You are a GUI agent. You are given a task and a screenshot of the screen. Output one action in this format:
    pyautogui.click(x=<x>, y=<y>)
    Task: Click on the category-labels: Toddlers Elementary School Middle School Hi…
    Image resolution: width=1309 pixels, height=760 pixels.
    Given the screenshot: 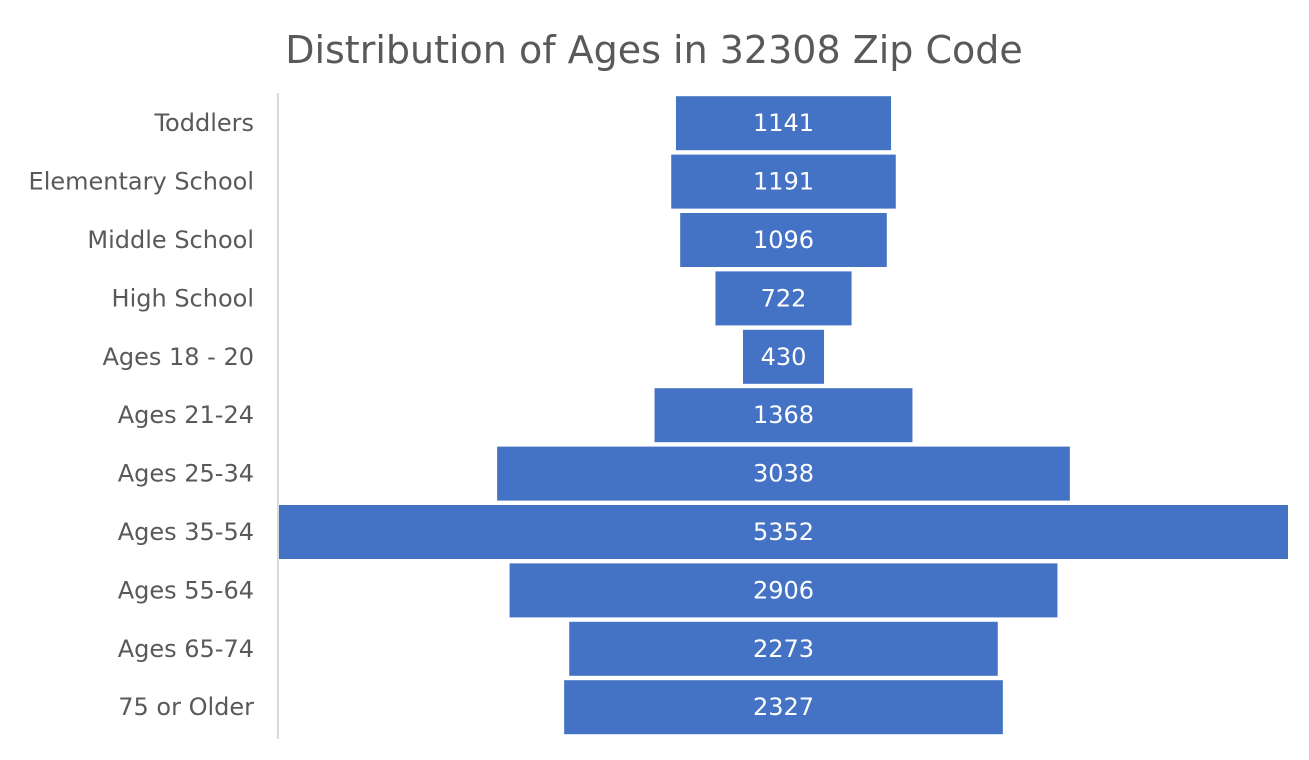 What is the action you would take?
    pyautogui.click(x=142, y=415)
    